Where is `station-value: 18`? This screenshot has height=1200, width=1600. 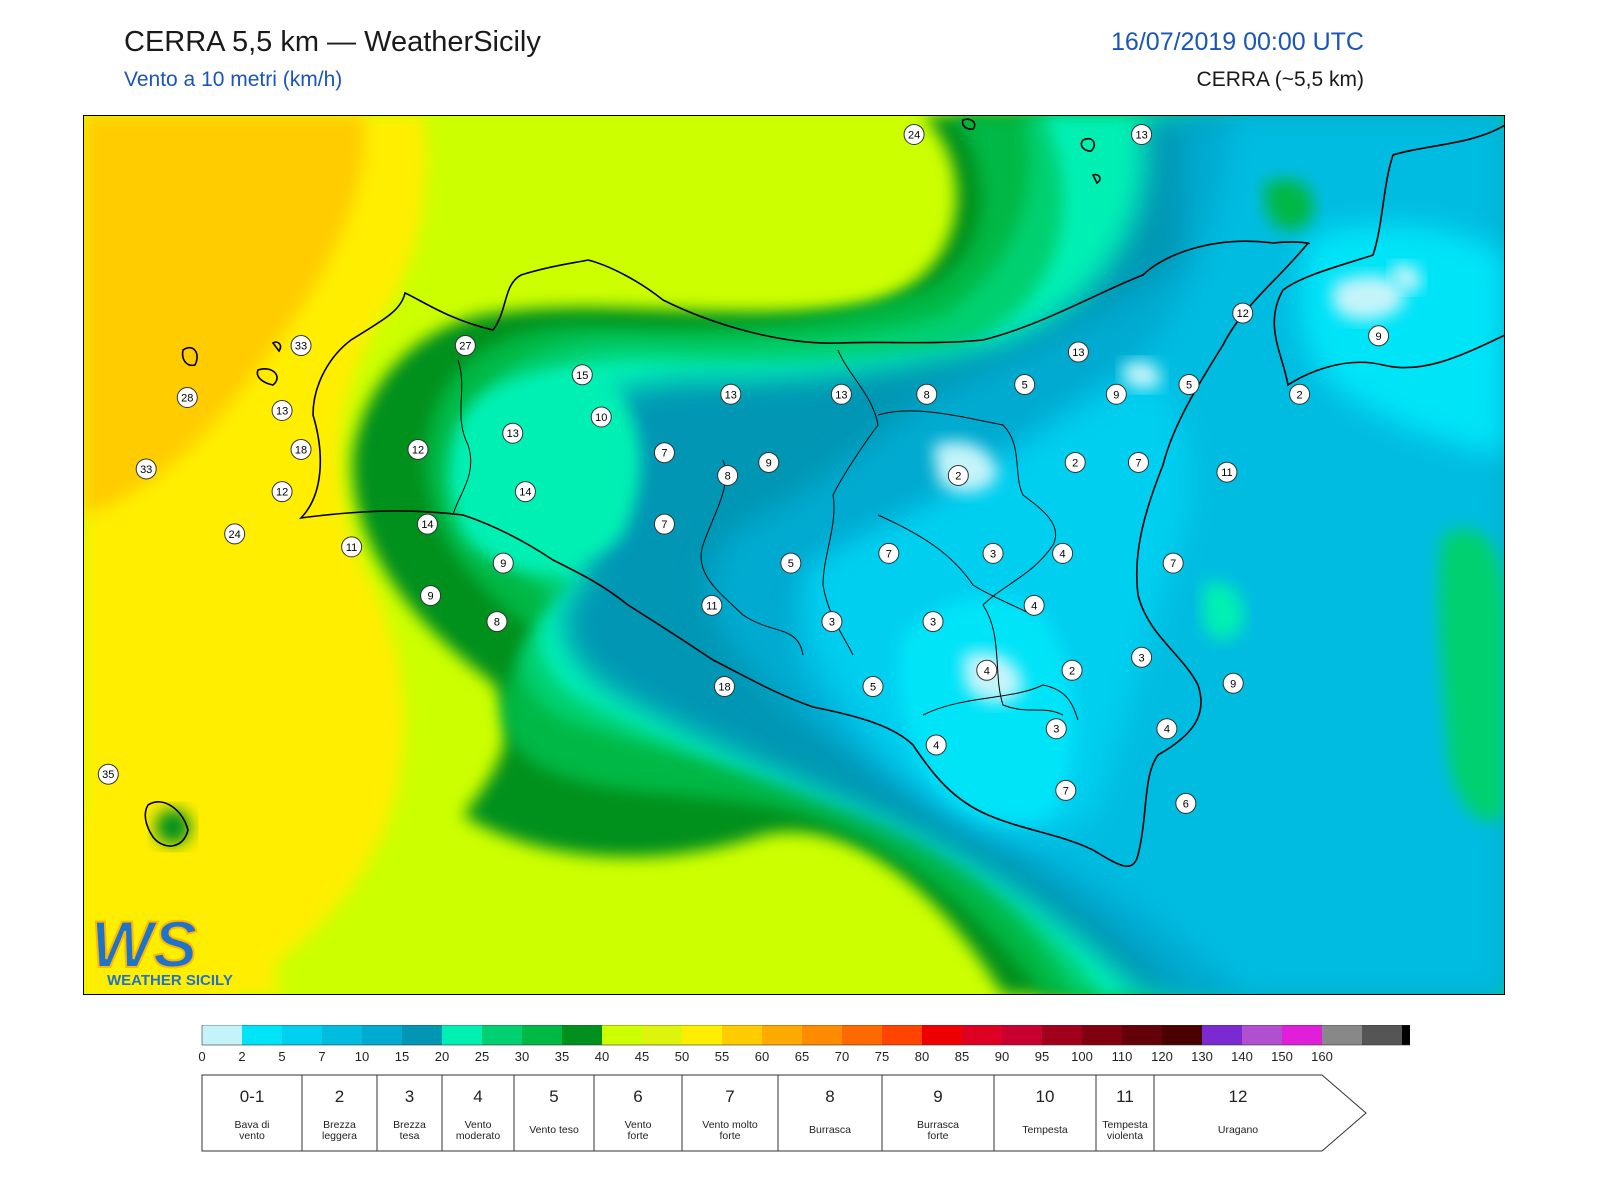 station-value: 18 is located at coordinates (301, 450).